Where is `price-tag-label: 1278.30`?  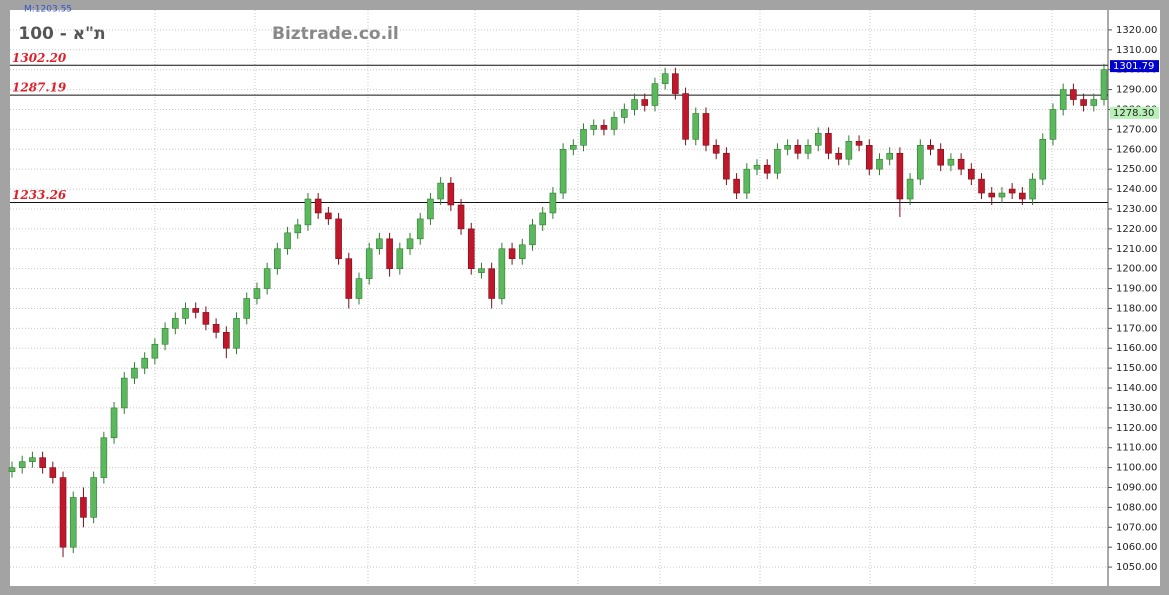
price-tag-label: 1278.30 is located at coordinates (1133, 113).